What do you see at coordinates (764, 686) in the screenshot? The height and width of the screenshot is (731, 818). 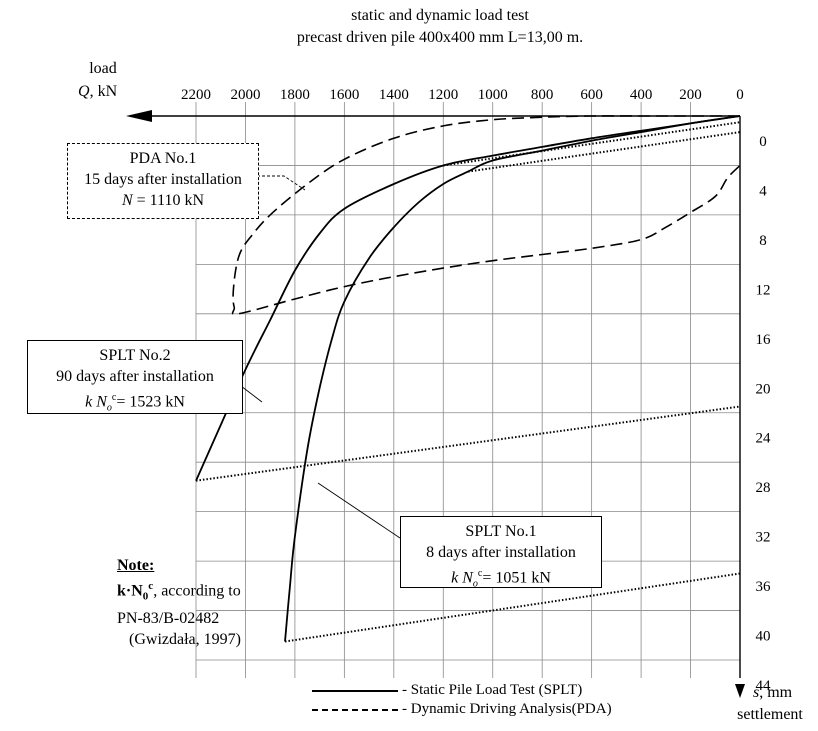 I see `y-tick-label: 44` at bounding box center [764, 686].